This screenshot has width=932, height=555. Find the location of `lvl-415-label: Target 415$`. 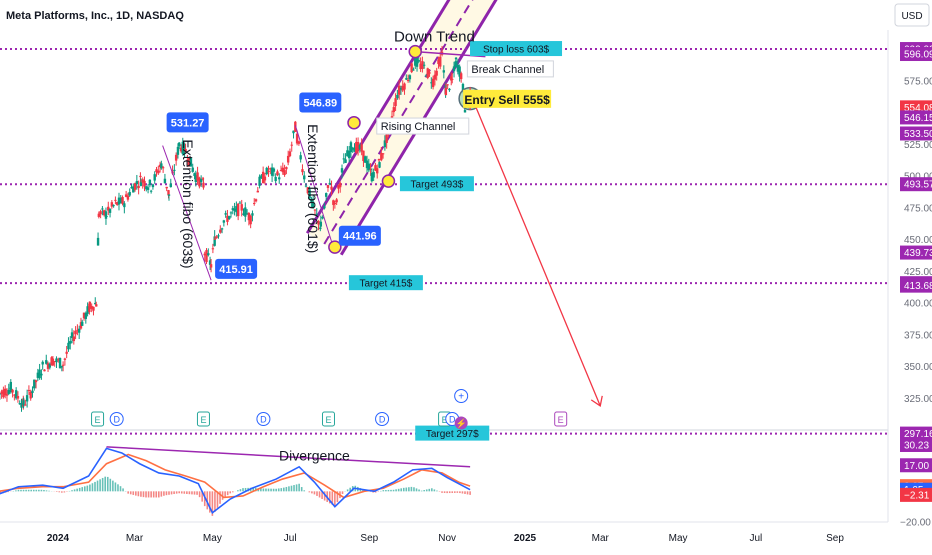

lvl-415-label: Target 415$ is located at coordinates (385, 284).